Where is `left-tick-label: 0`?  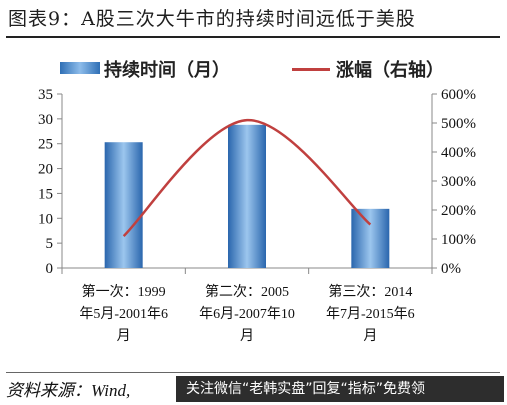
left-tick-label: 0 is located at coordinates (50, 269).